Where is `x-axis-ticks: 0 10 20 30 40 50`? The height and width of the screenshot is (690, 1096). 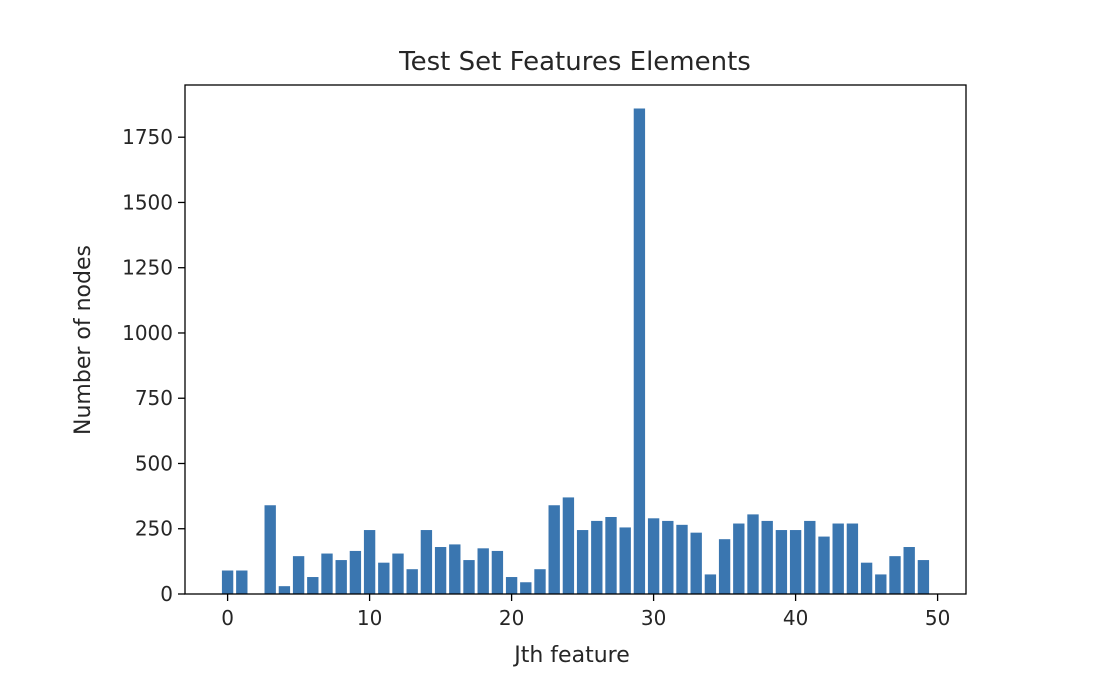 x-axis-ticks: 0 10 20 30 40 50 is located at coordinates (585, 612).